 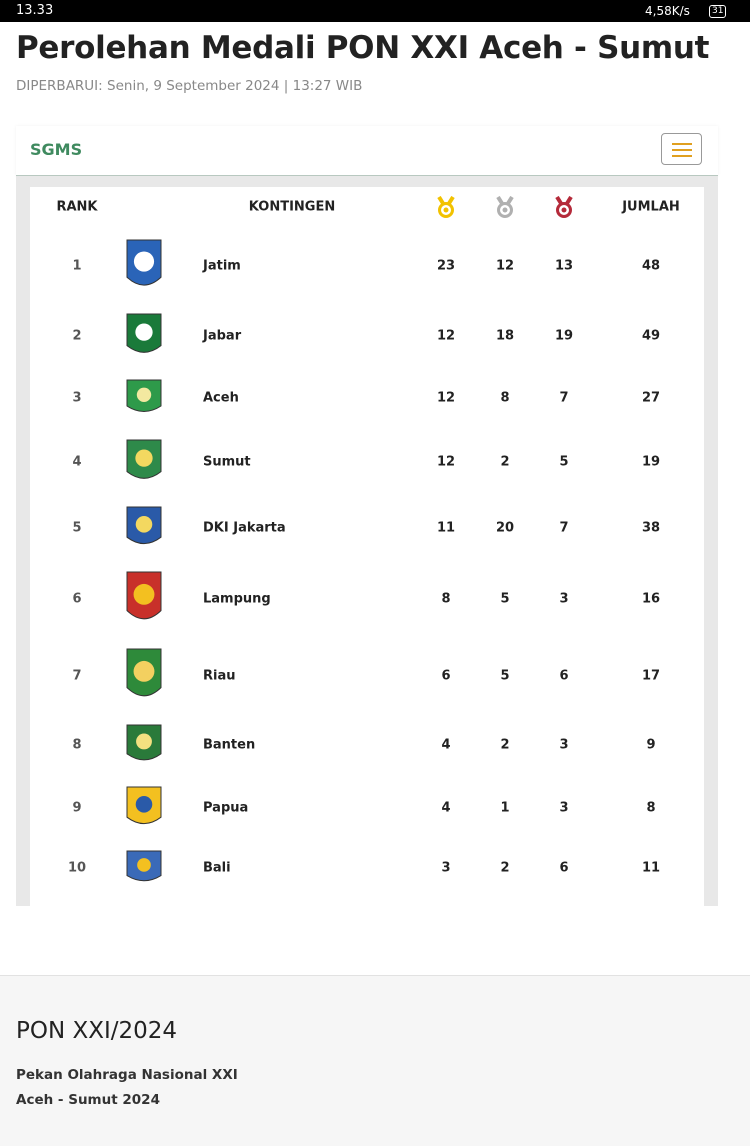 What do you see at coordinates (219, 676) in the screenshot?
I see `contingent-name: Riau` at bounding box center [219, 676].